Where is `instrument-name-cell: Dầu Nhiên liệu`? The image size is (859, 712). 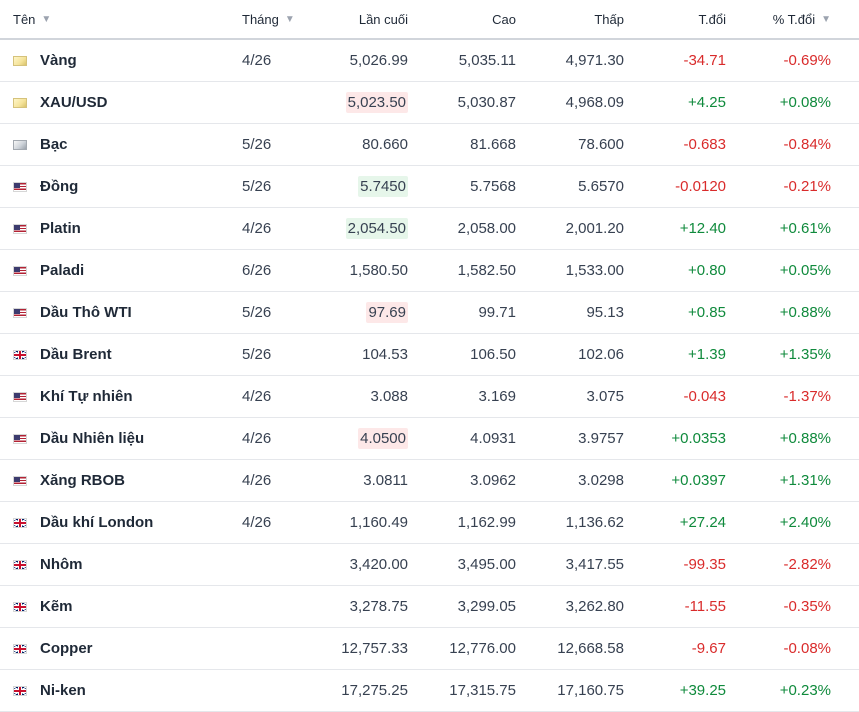 instrument-name-cell: Dầu Nhiên liệu is located at coordinates (112, 438).